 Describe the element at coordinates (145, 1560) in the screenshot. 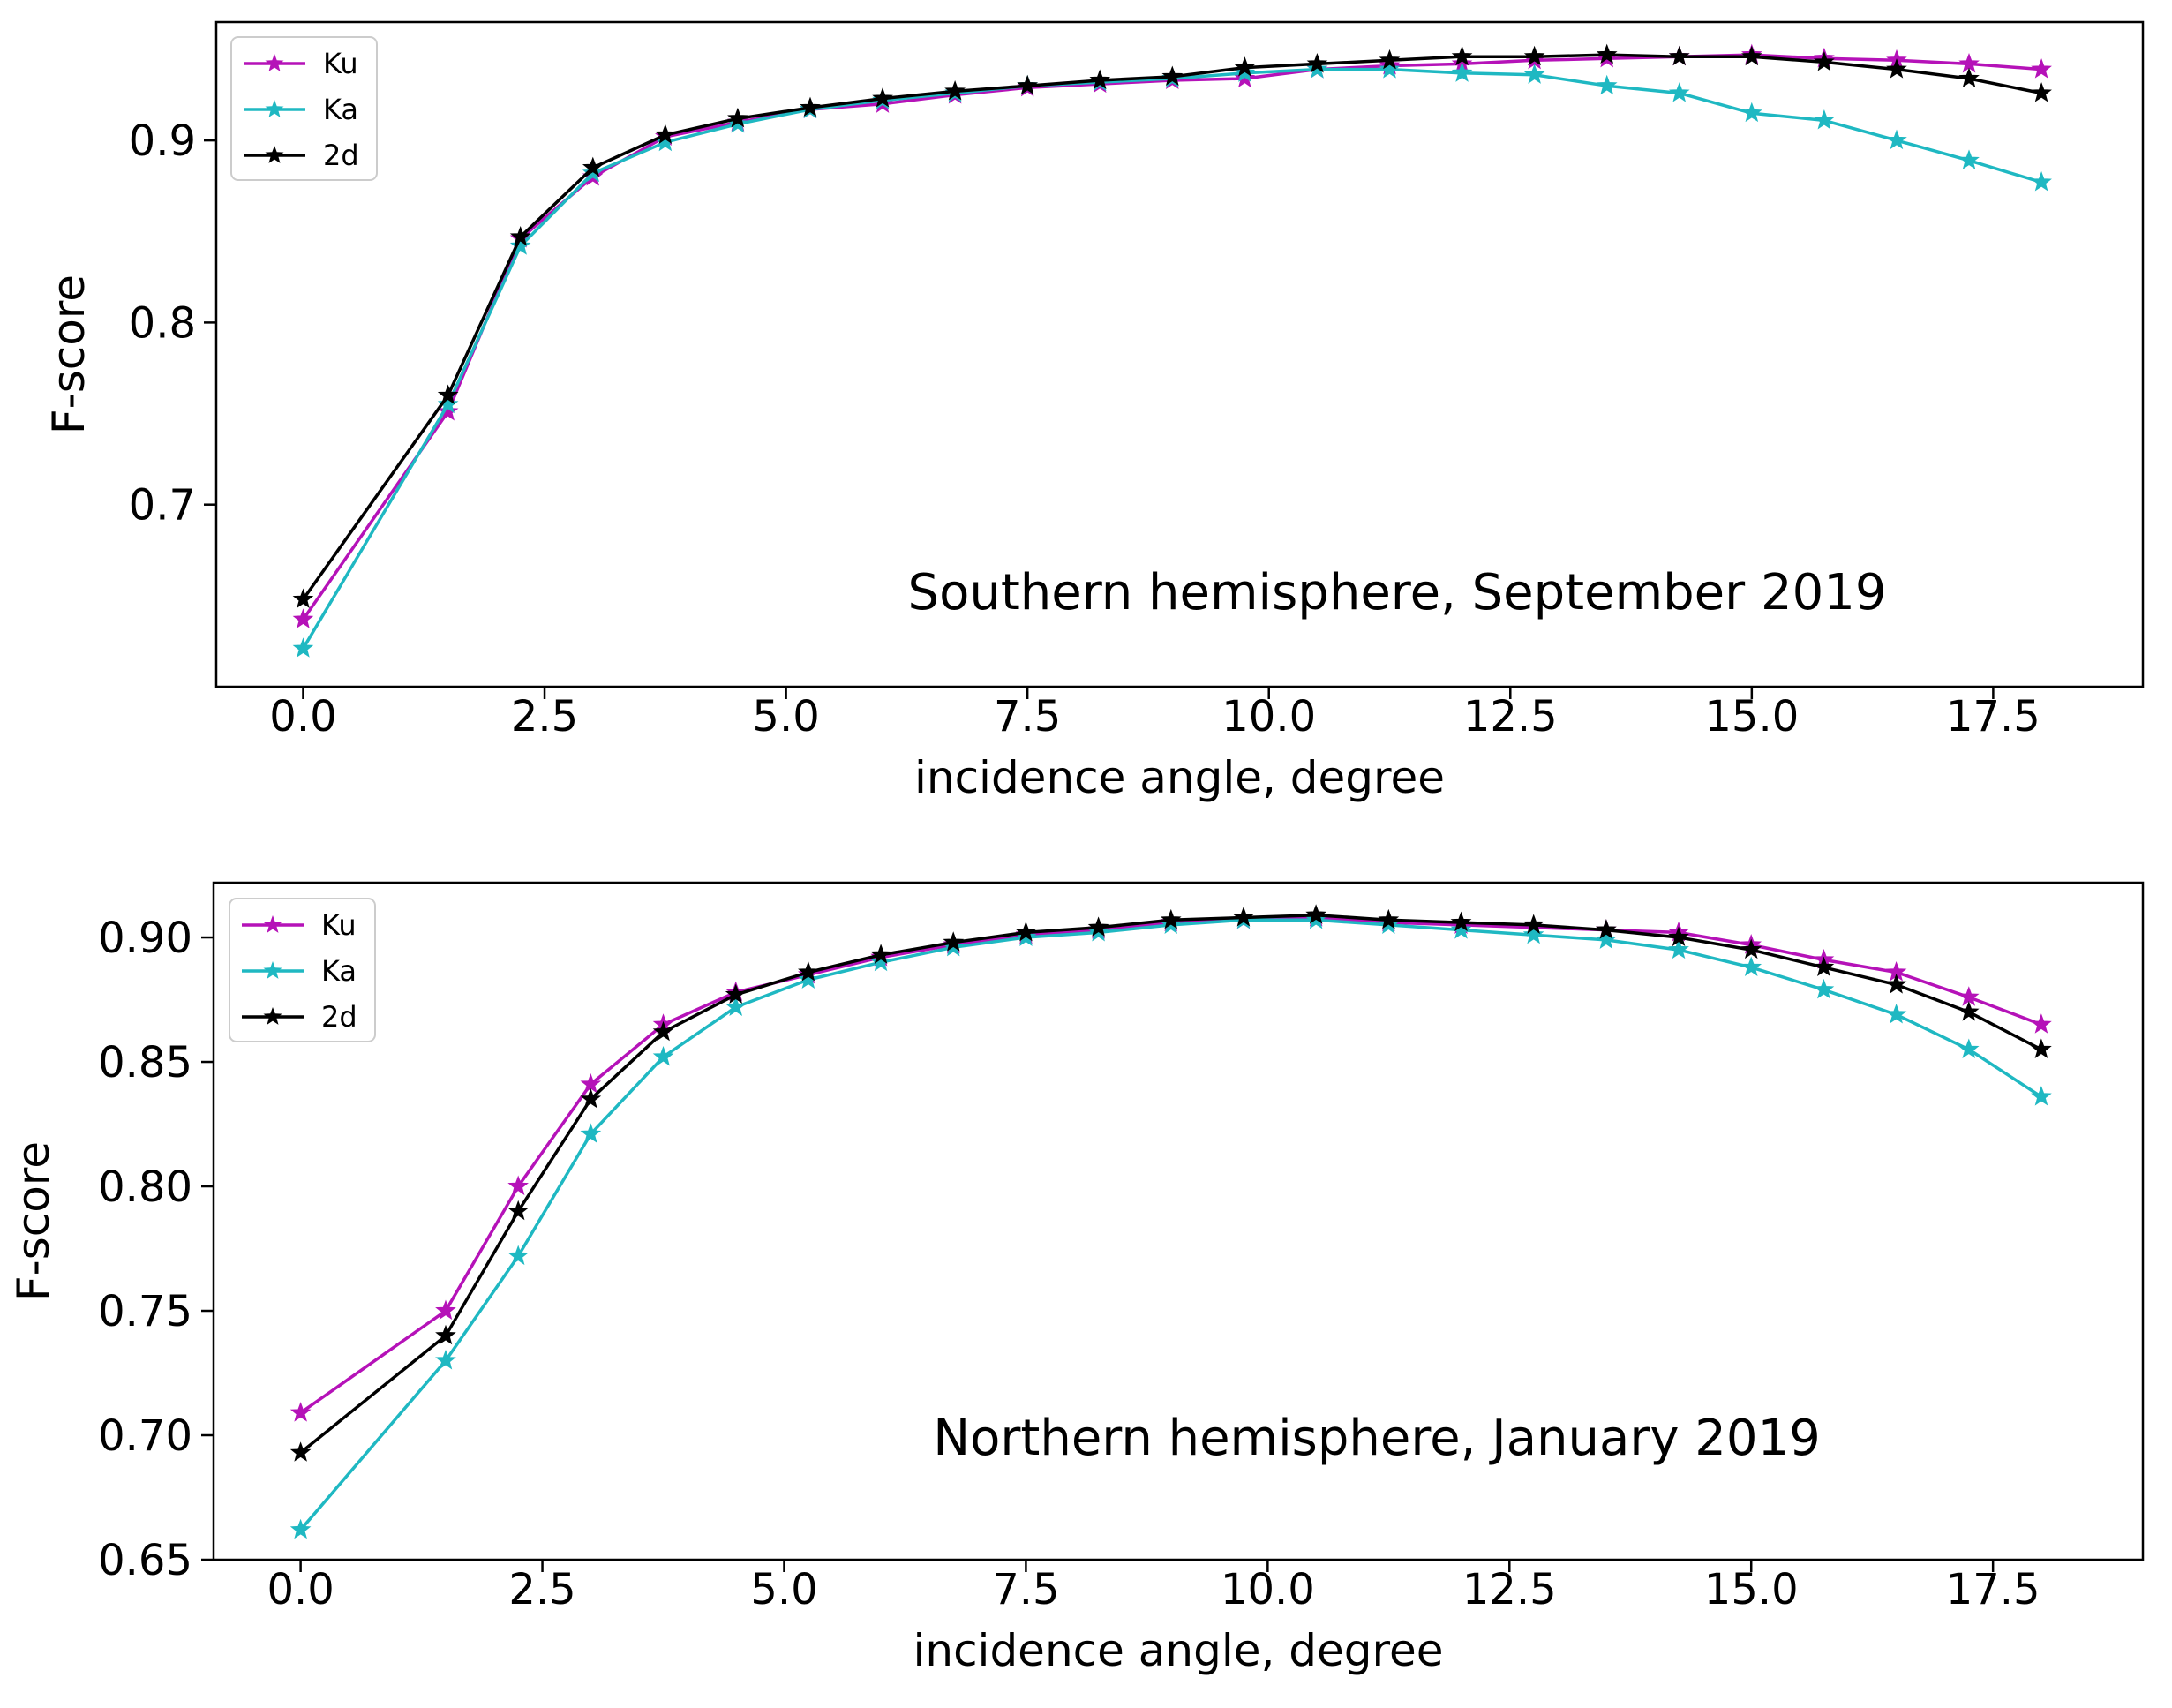

I see `y-tick-label: 0.65` at that location.